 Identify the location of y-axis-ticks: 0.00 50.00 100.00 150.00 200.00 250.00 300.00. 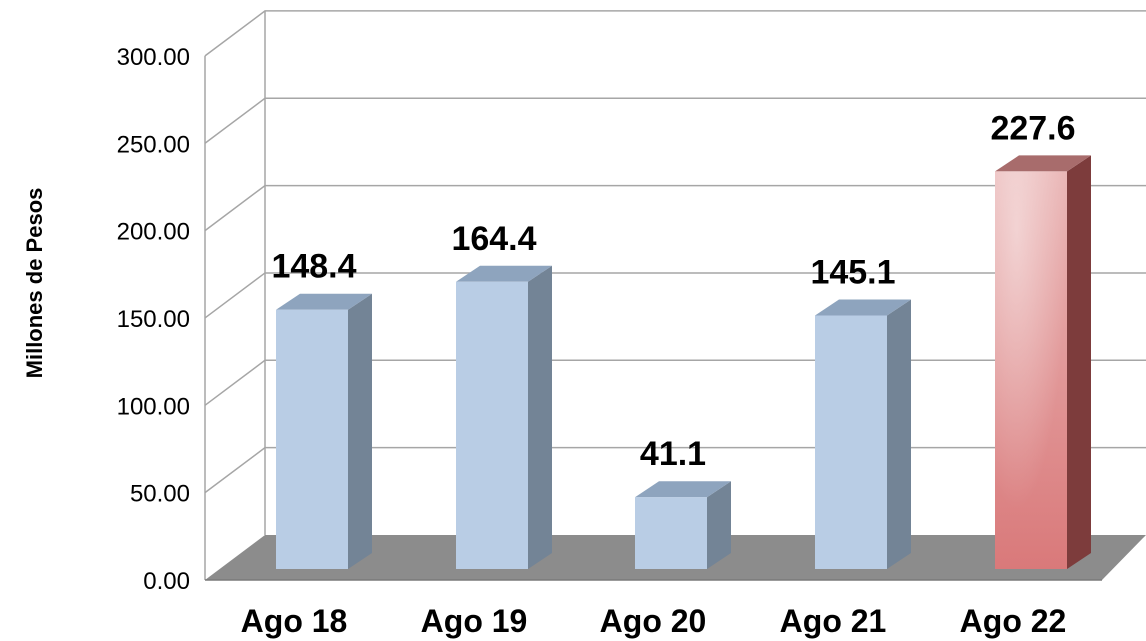
(153, 319).